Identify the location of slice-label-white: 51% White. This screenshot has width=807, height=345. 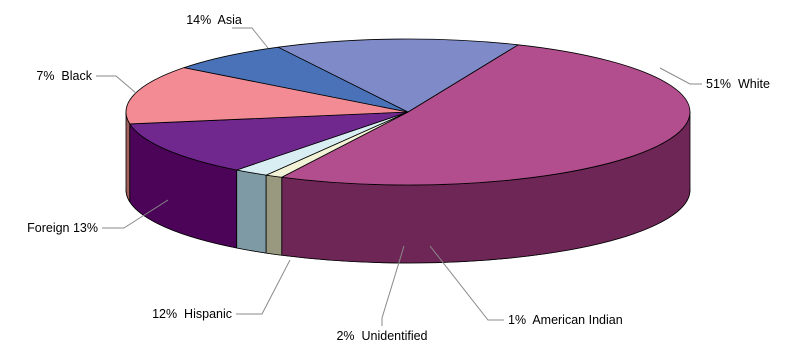
(738, 84).